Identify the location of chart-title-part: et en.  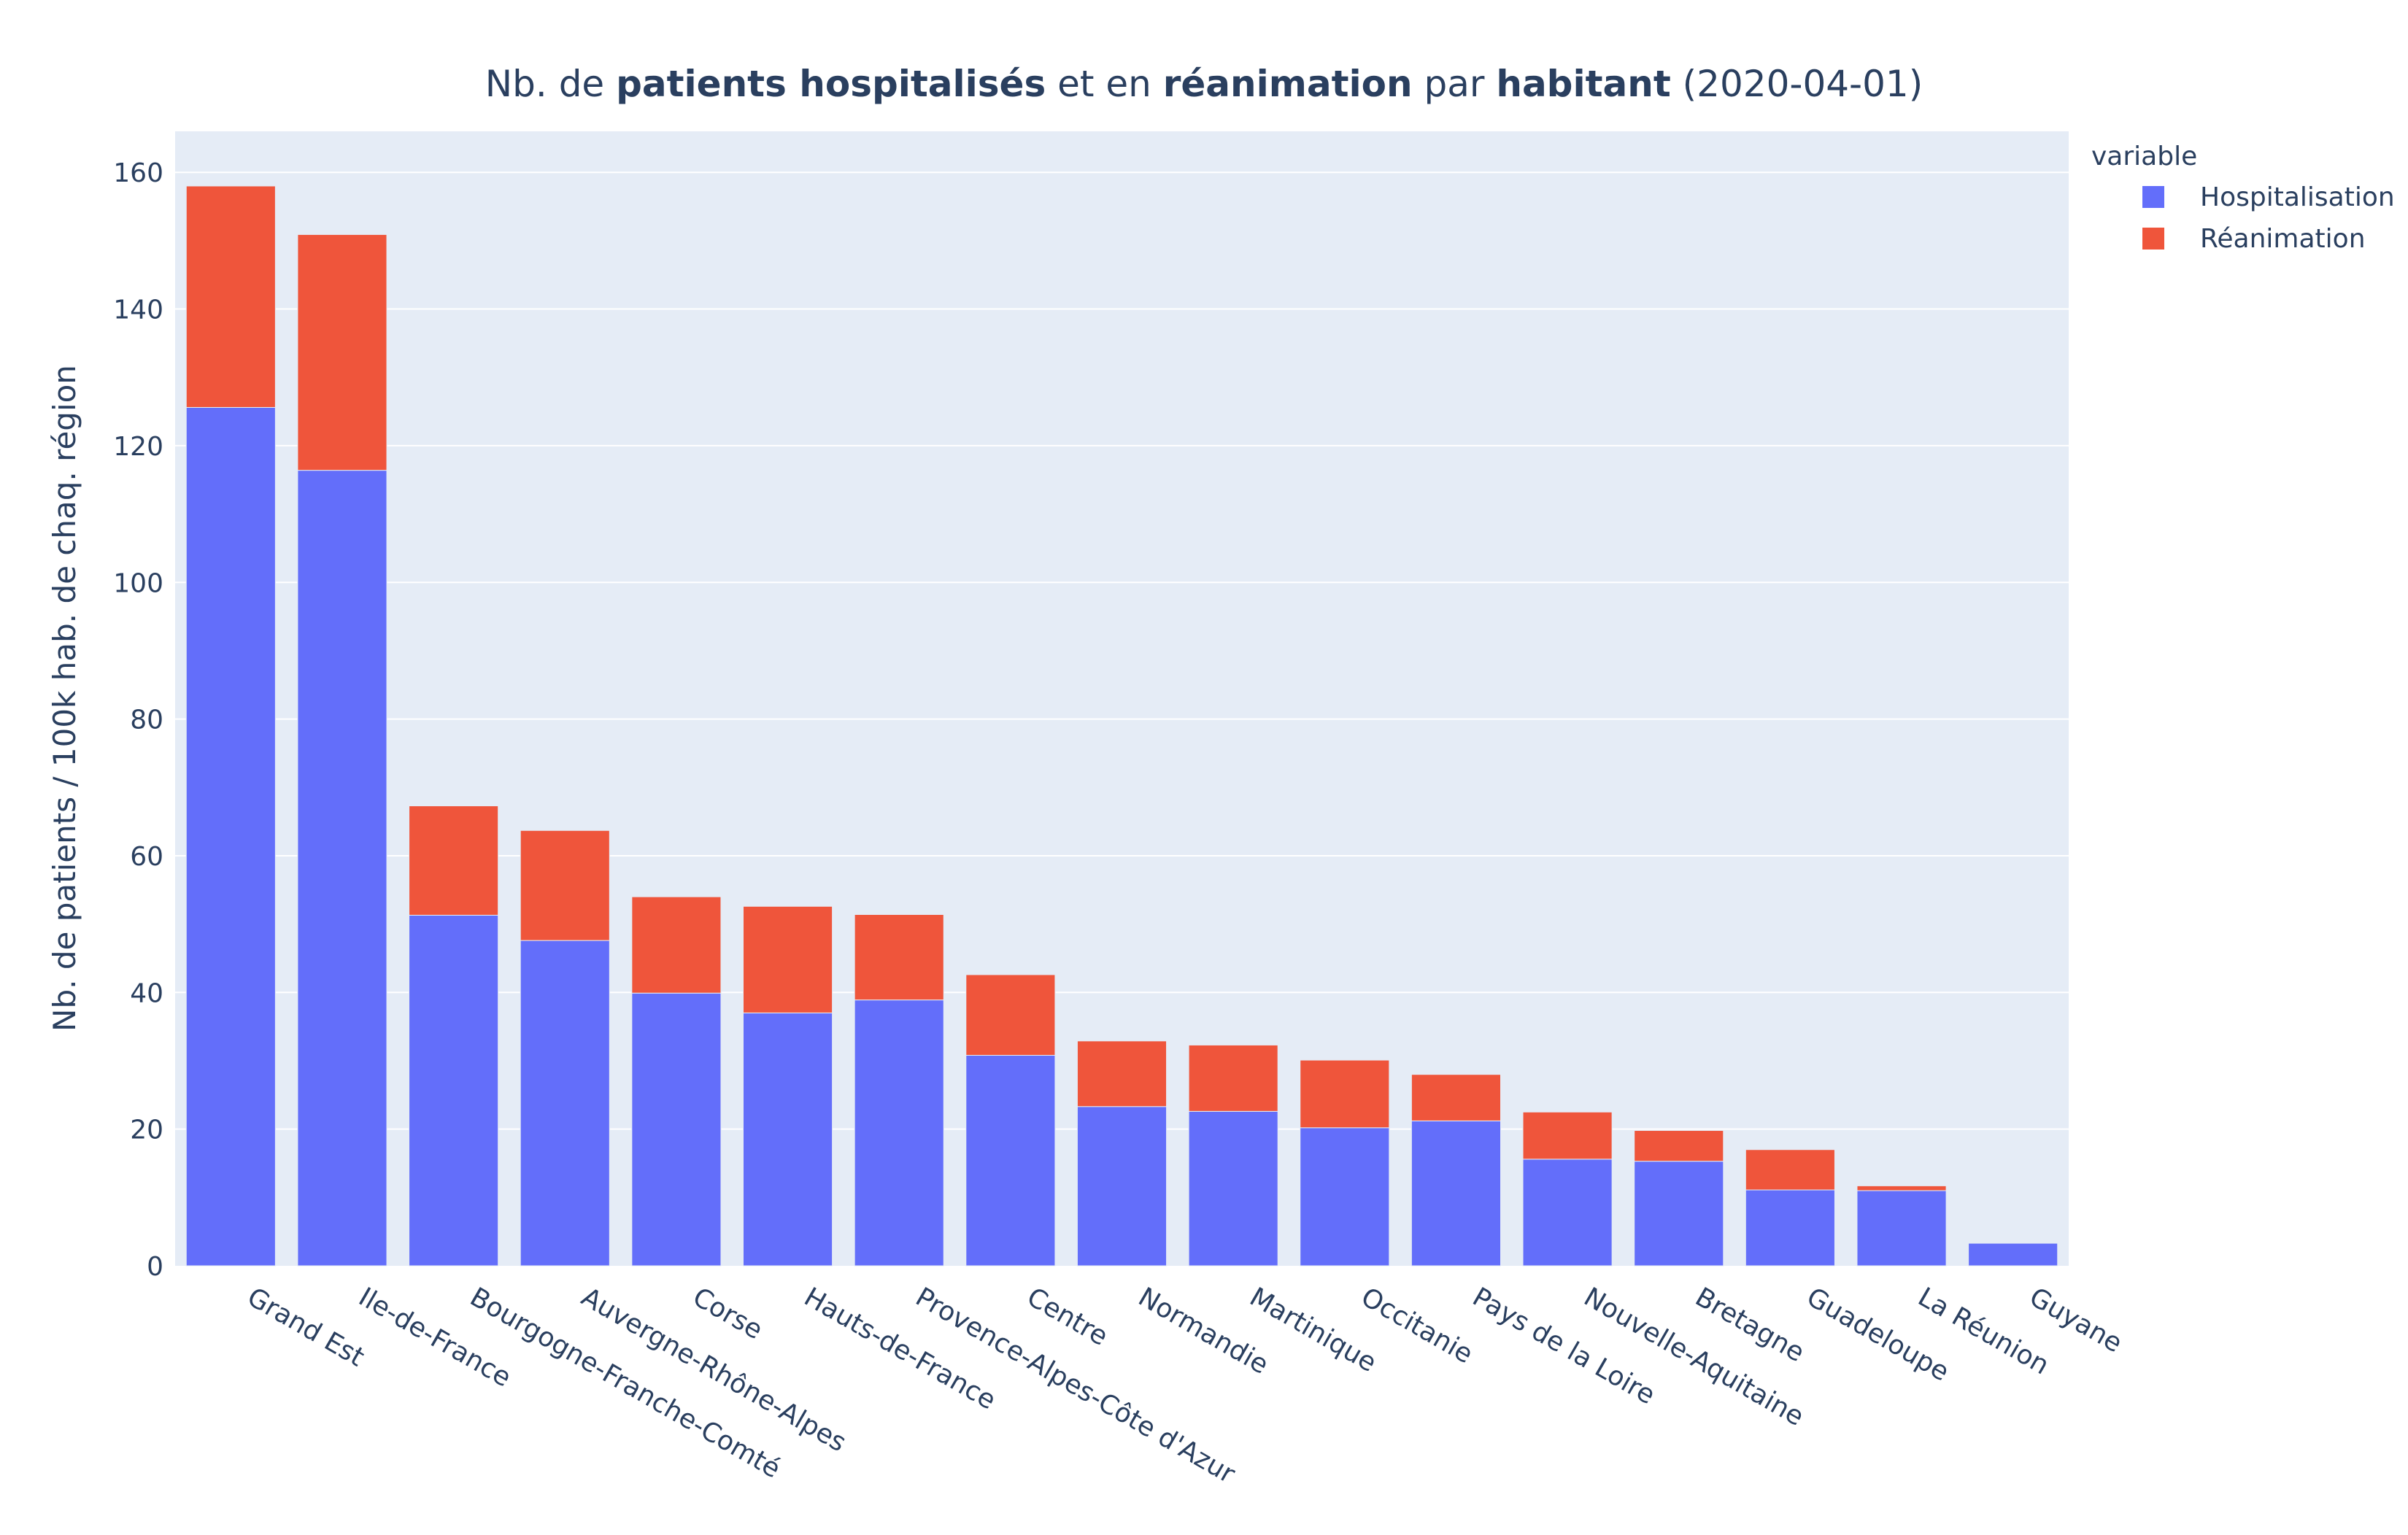
(1104, 84).